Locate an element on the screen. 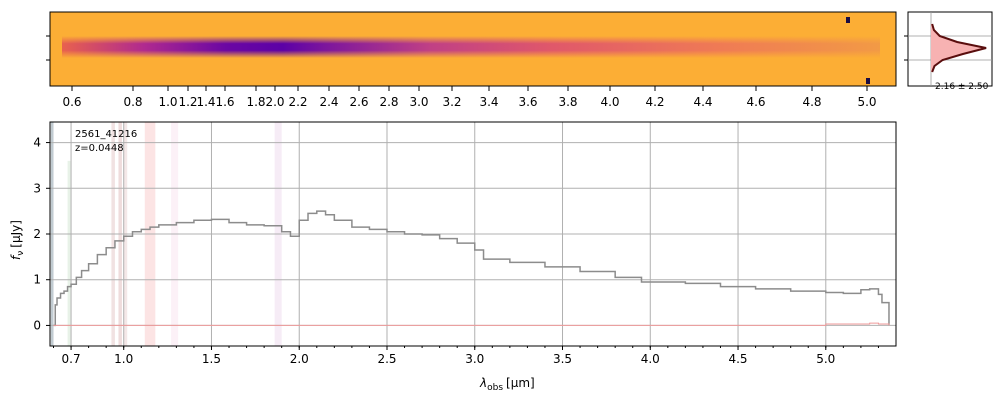 The image size is (1000, 400). y-tick-label: 0 is located at coordinates (37, 325).